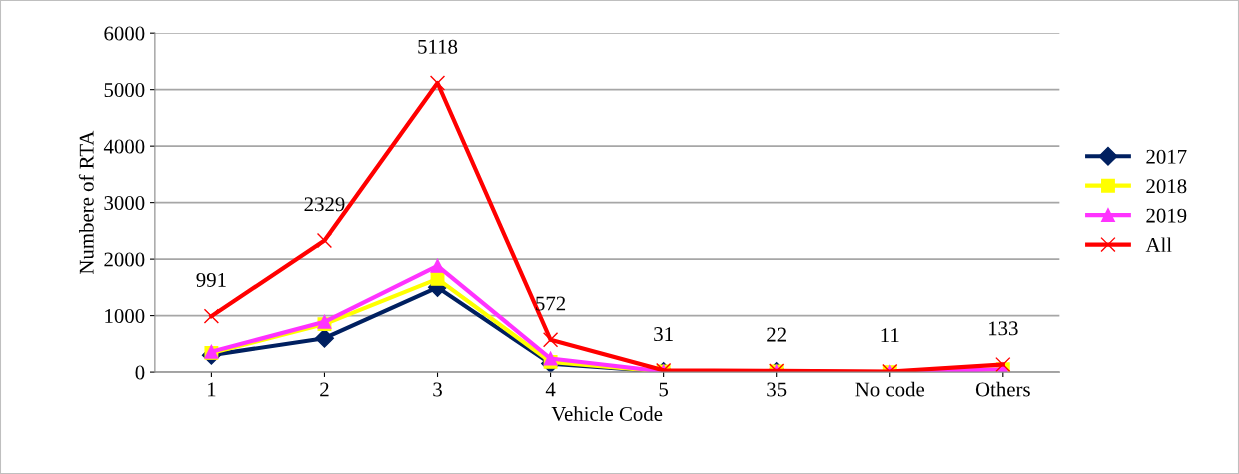 The image size is (1239, 474). Describe the element at coordinates (1166, 156) in the screenshot. I see `legend-label: 2017` at that location.